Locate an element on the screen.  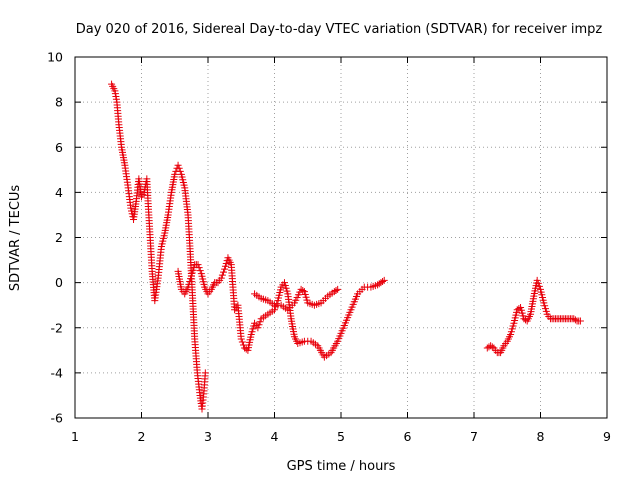
x-tick-label: 7 is located at coordinates (474, 436).